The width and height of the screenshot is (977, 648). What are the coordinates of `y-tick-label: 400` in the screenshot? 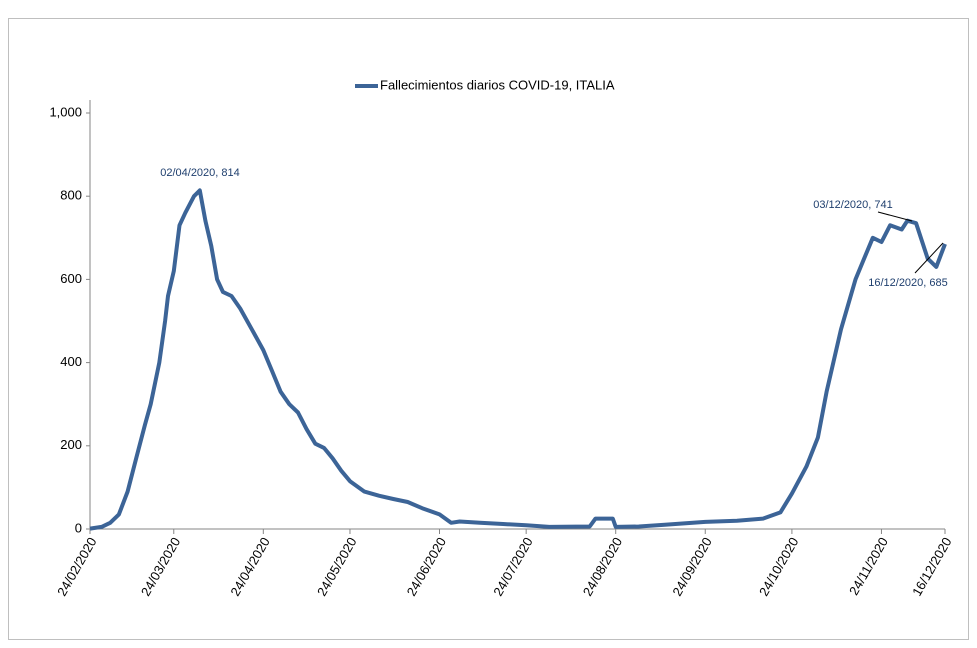 It's located at (71, 361).